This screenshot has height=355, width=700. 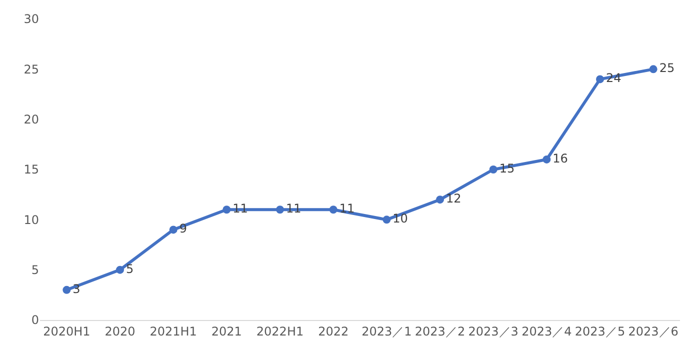 What do you see at coordinates (173, 331) in the screenshot?
I see `x-tick-label: 2021H1` at bounding box center [173, 331].